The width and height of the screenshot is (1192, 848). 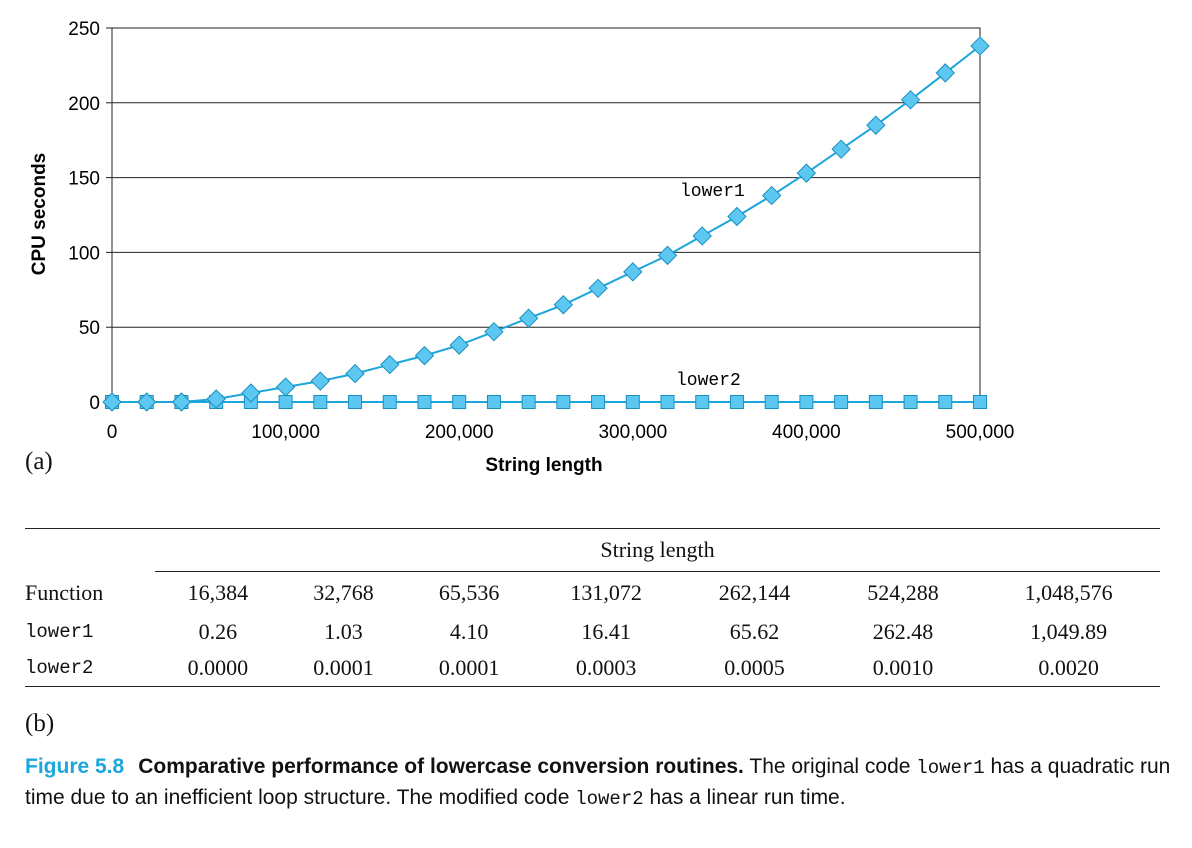 What do you see at coordinates (546, 402) in the screenshot?
I see `series-lower2` at bounding box center [546, 402].